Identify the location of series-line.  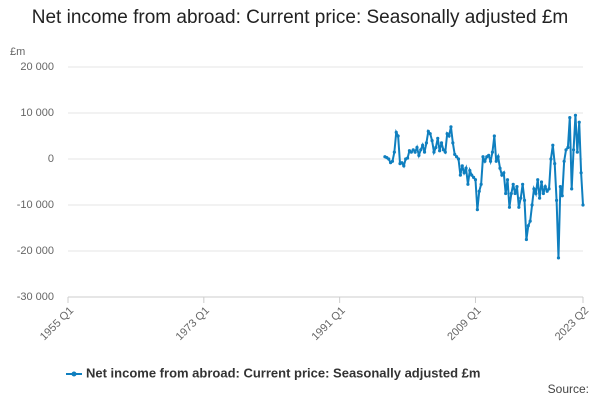
(484, 186).